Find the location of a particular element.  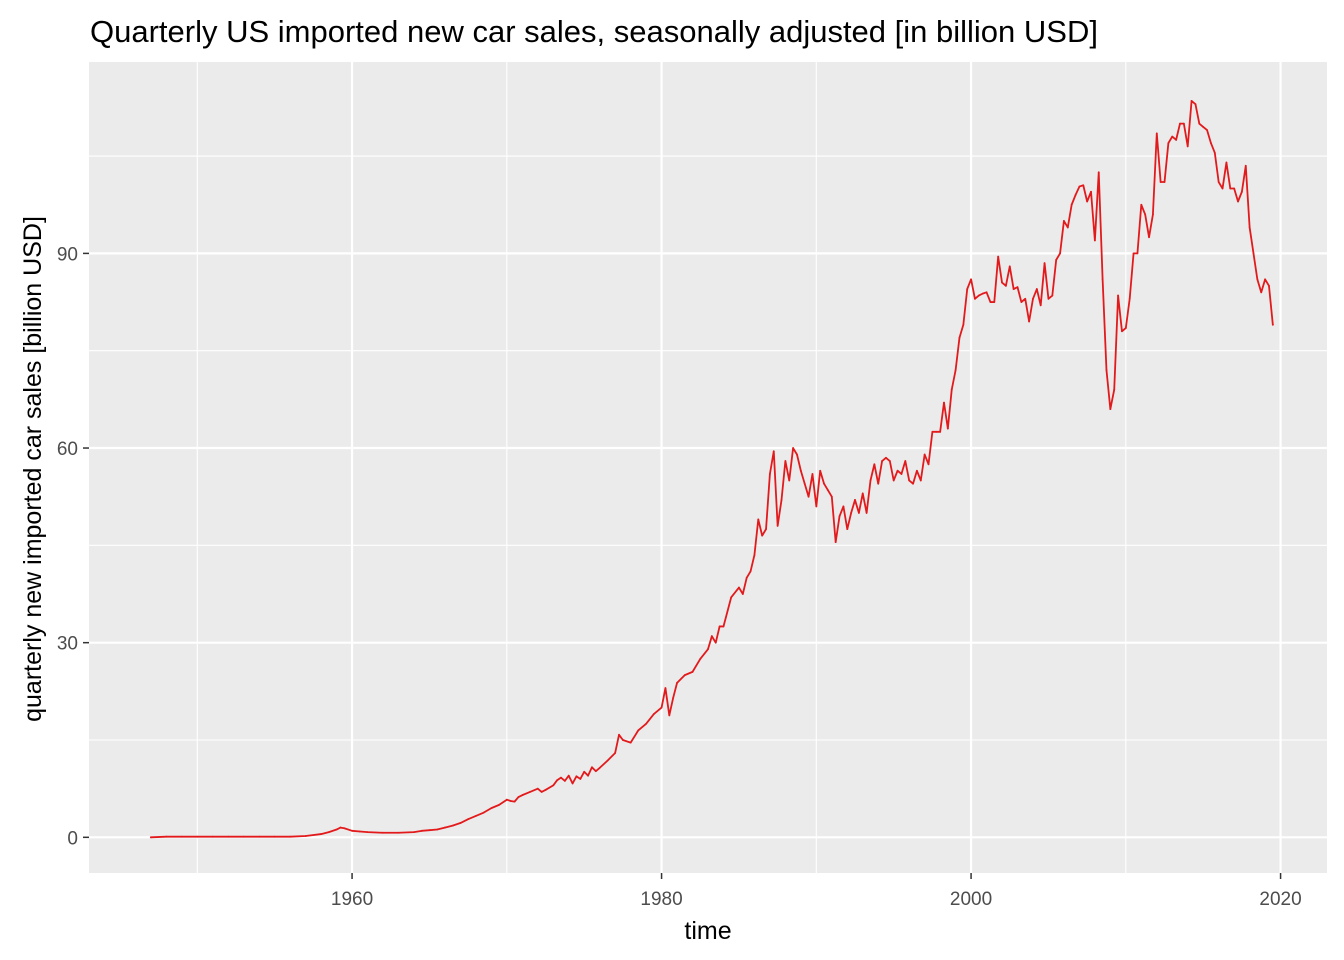

x-axis-title: time is located at coordinates (707, 931).